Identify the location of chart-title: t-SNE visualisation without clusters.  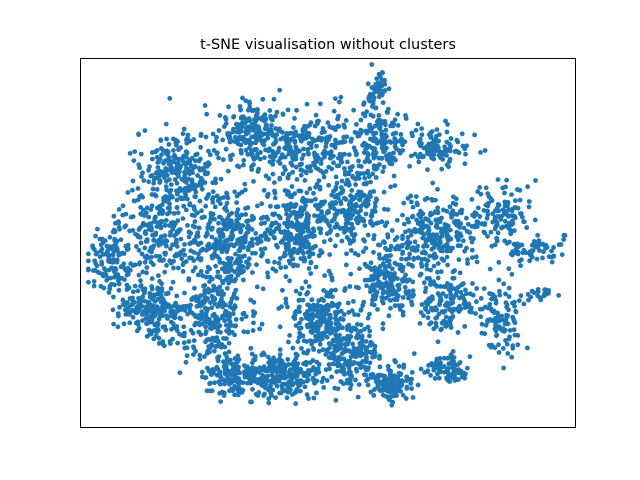
(328, 45).